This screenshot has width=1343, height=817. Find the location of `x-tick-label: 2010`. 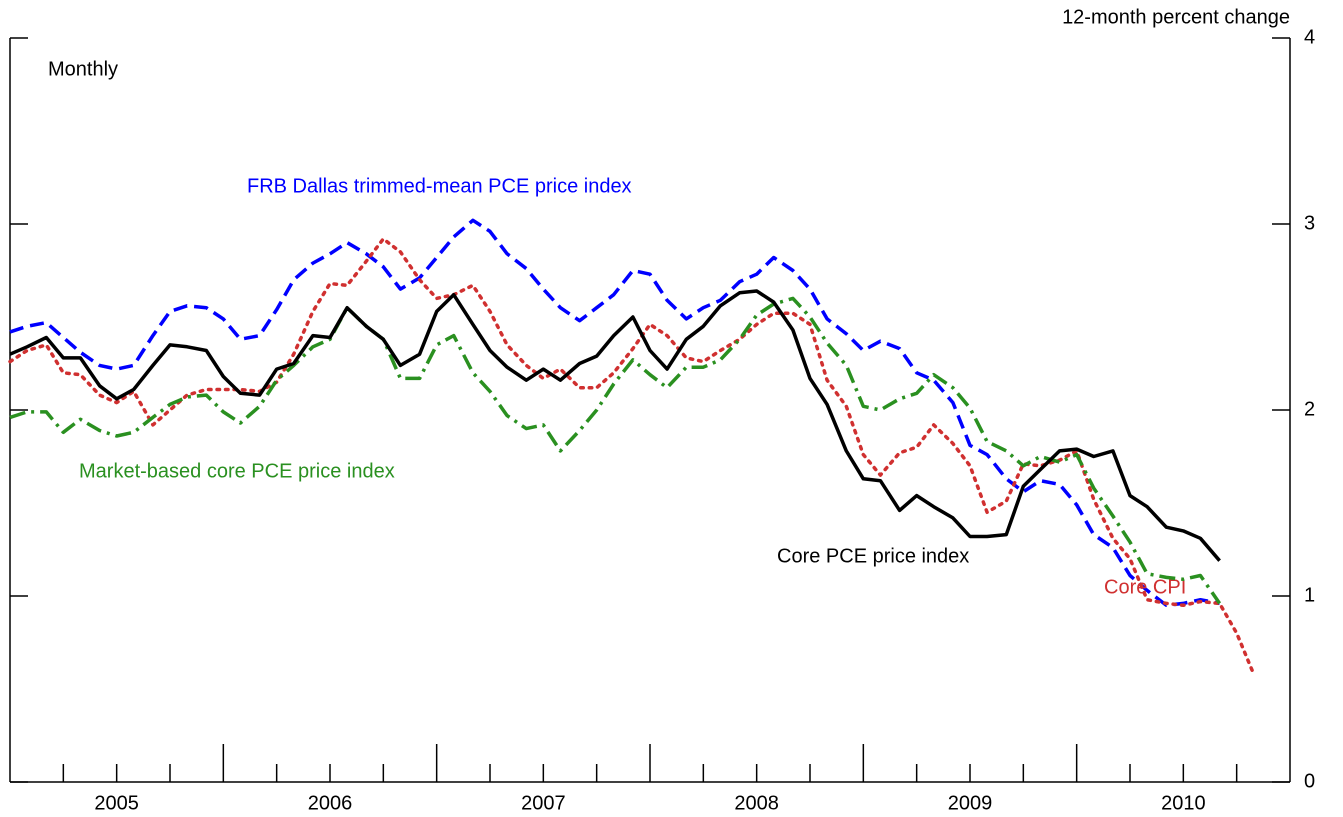

x-tick-label: 2010 is located at coordinates (1183, 803).